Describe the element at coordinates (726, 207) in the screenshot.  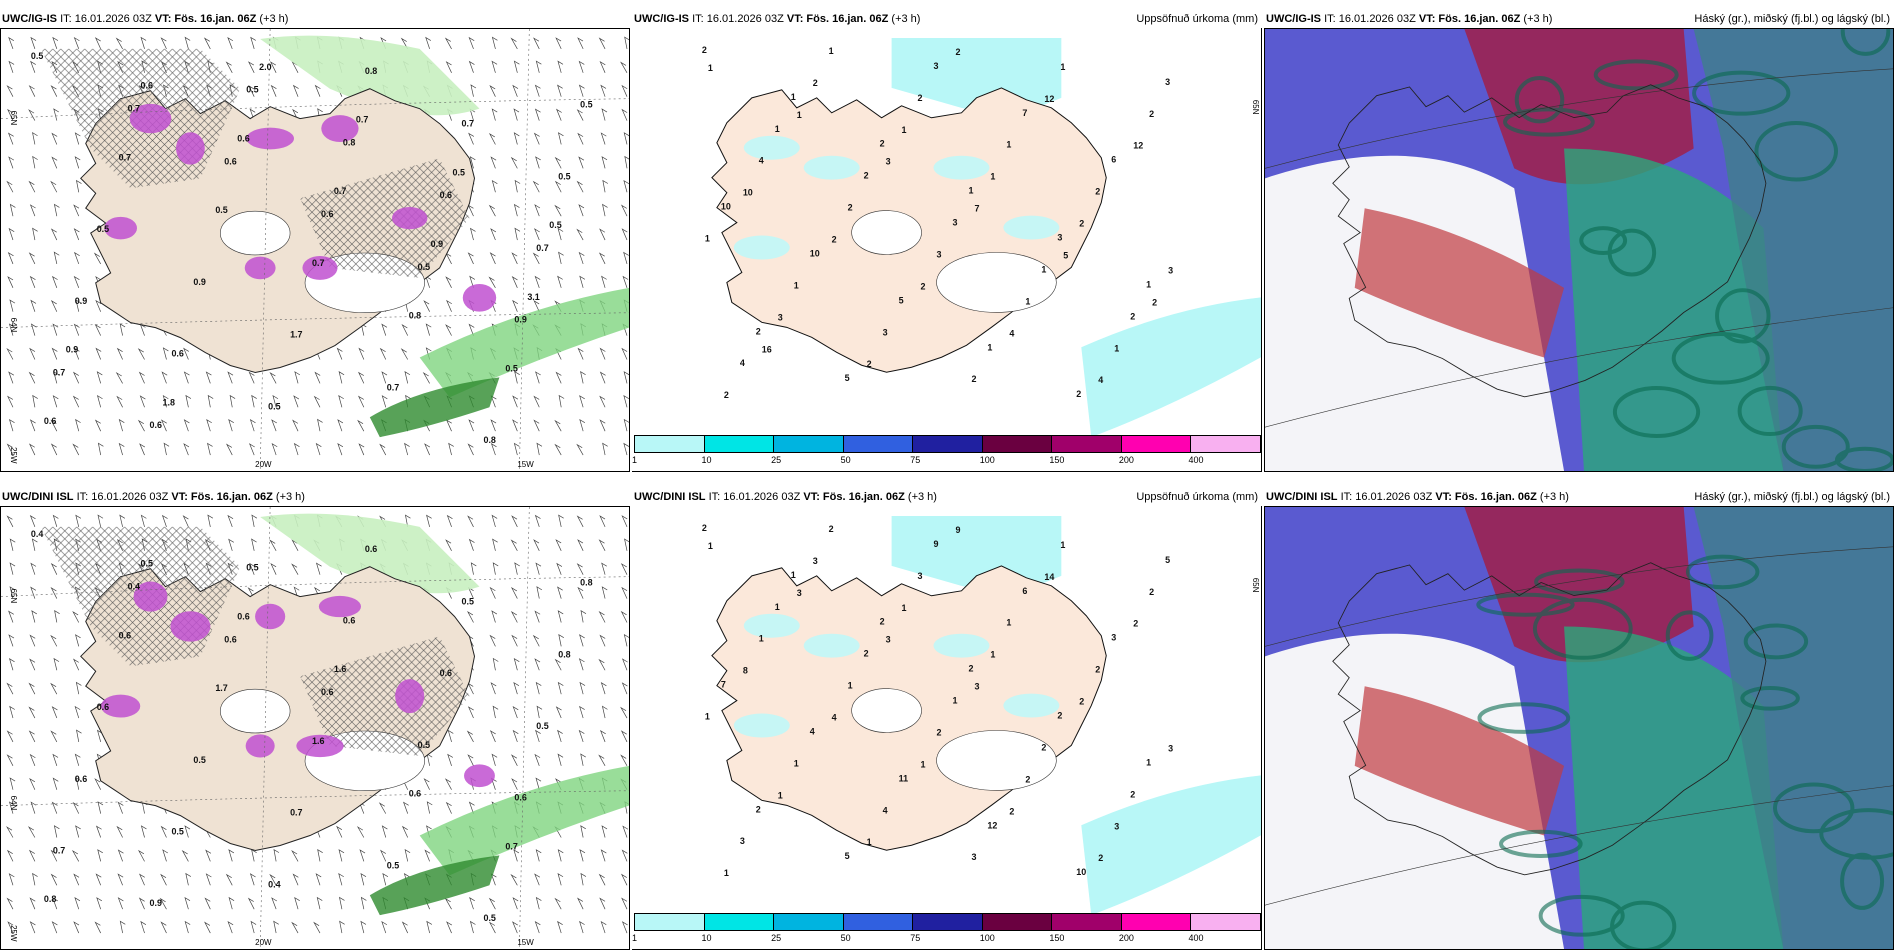
I see `accum-value-label: 10` at that location.